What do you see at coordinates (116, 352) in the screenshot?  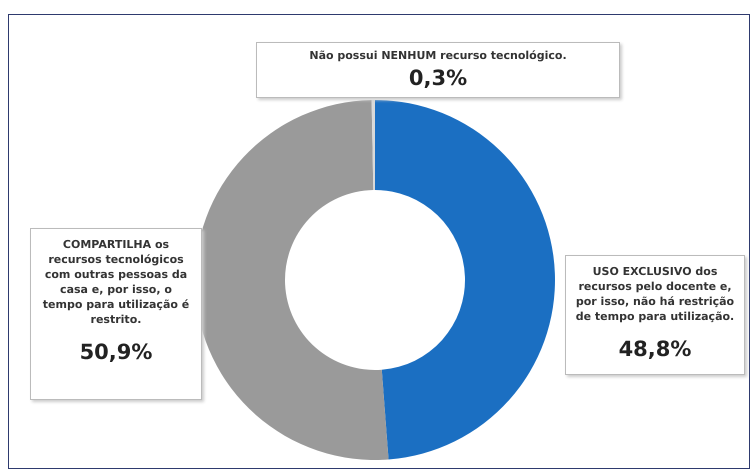 I see `data-label: 50,9%` at bounding box center [116, 352].